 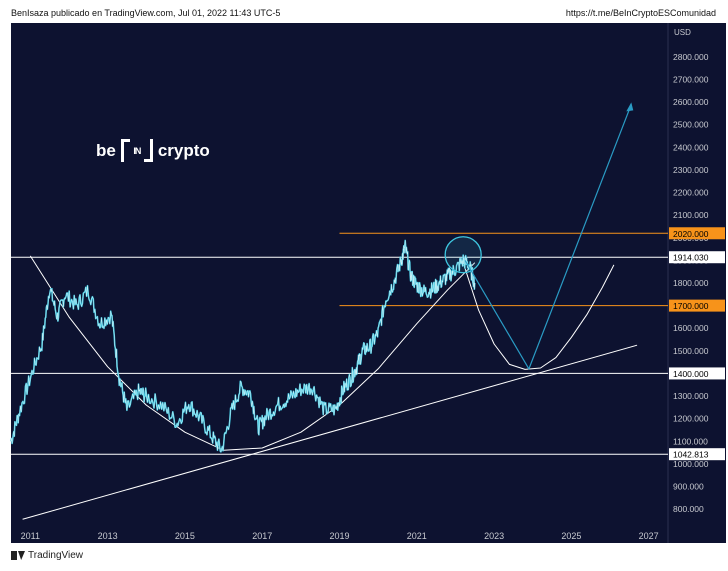 I want to click on y-tick-label: 2700.000, so click(x=691, y=80).